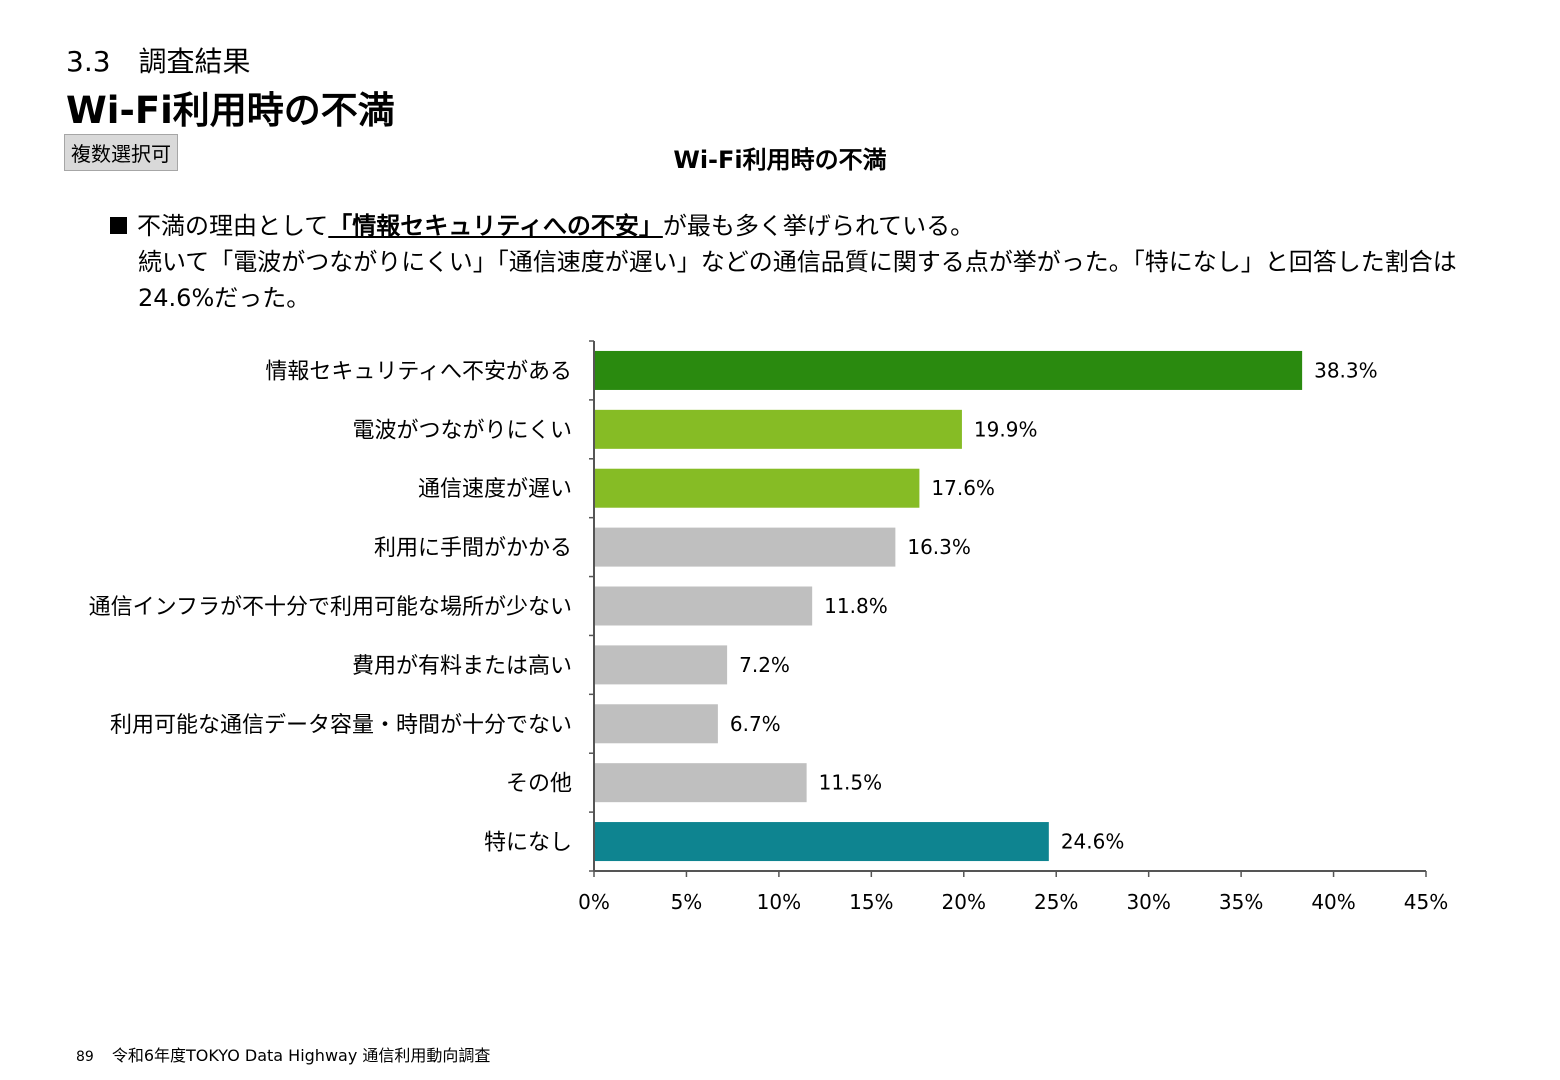  Describe the element at coordinates (594, 902) in the screenshot. I see `x-tick-label: 0%` at that location.